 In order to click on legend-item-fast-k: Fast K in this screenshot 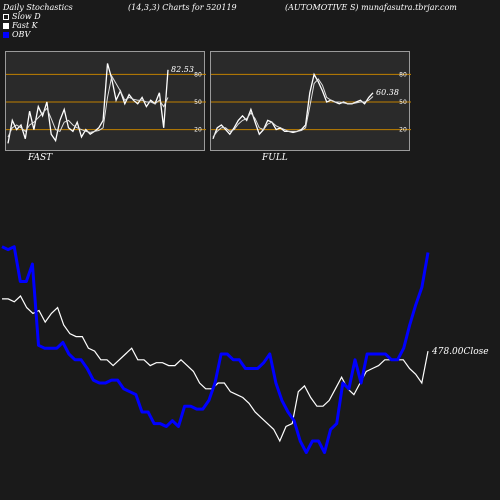, I will do `click(22, 25)`.